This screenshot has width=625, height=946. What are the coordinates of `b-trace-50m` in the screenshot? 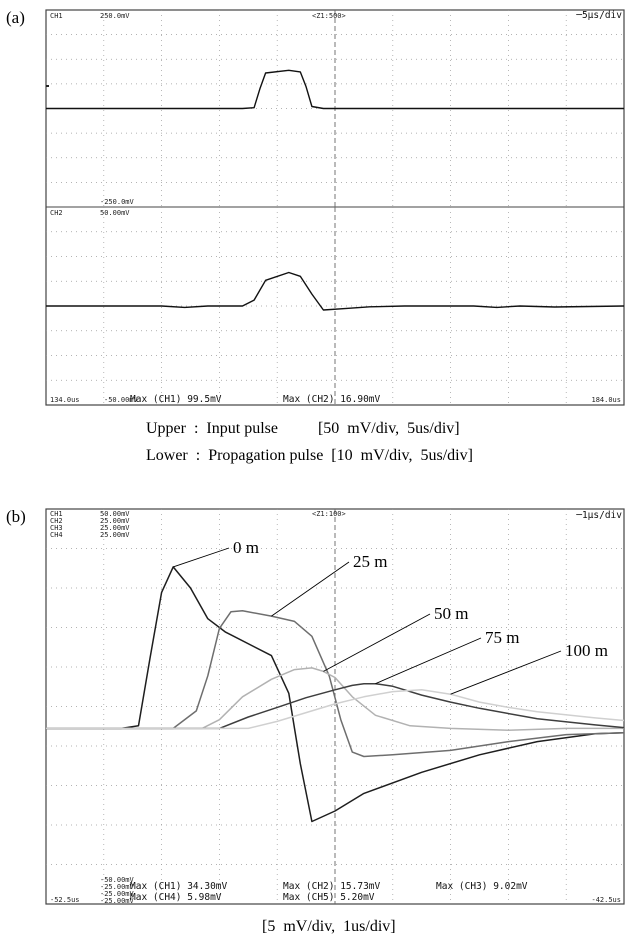 It's located at (335, 699).